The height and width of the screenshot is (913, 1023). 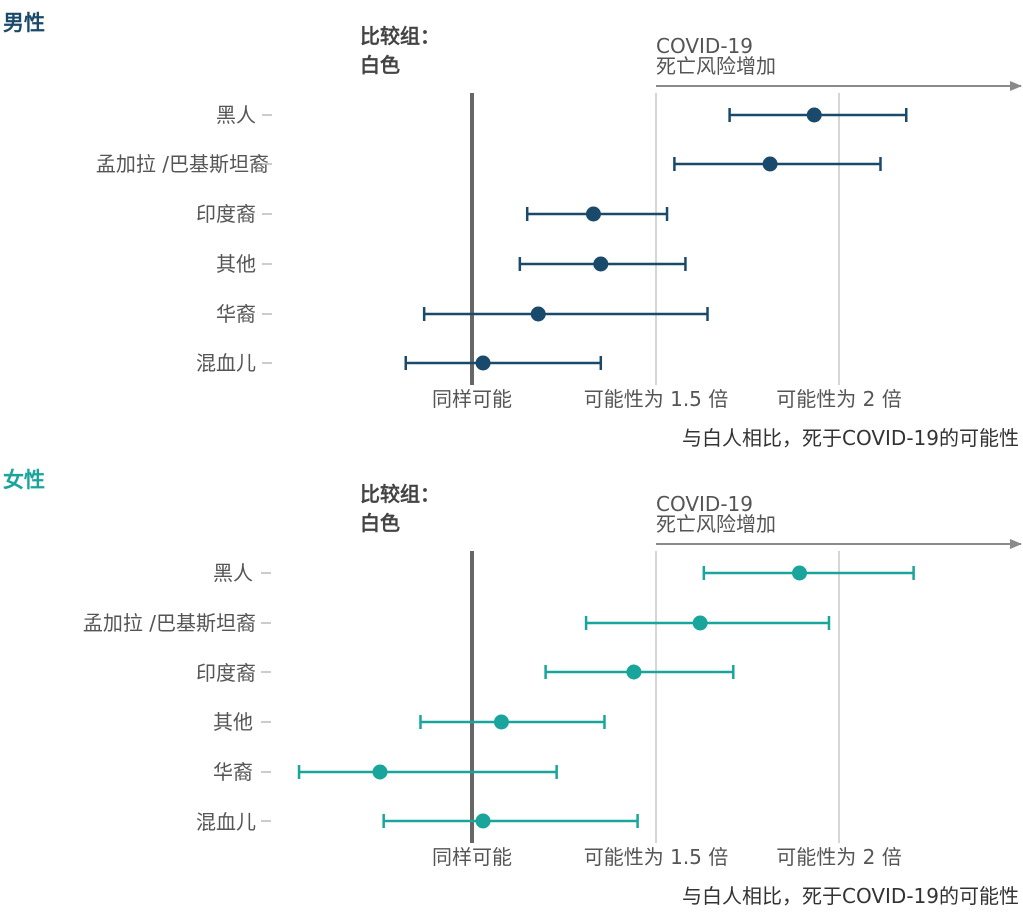 I want to click on panel-title: 男性, so click(x=24, y=23).